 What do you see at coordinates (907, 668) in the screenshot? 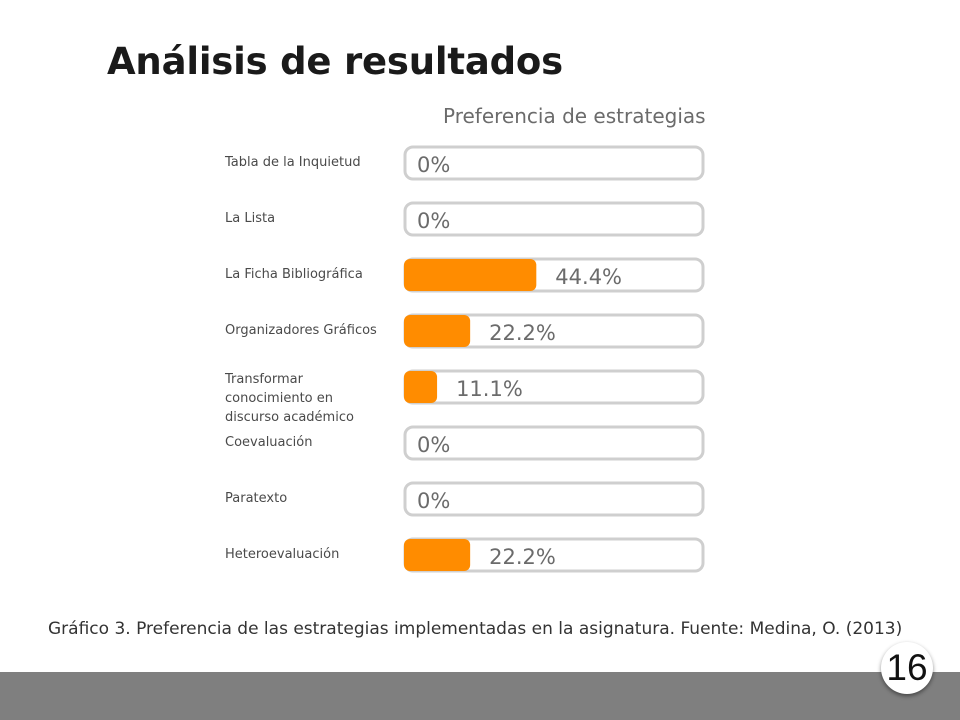
I see `page-number-badge: 16` at bounding box center [907, 668].